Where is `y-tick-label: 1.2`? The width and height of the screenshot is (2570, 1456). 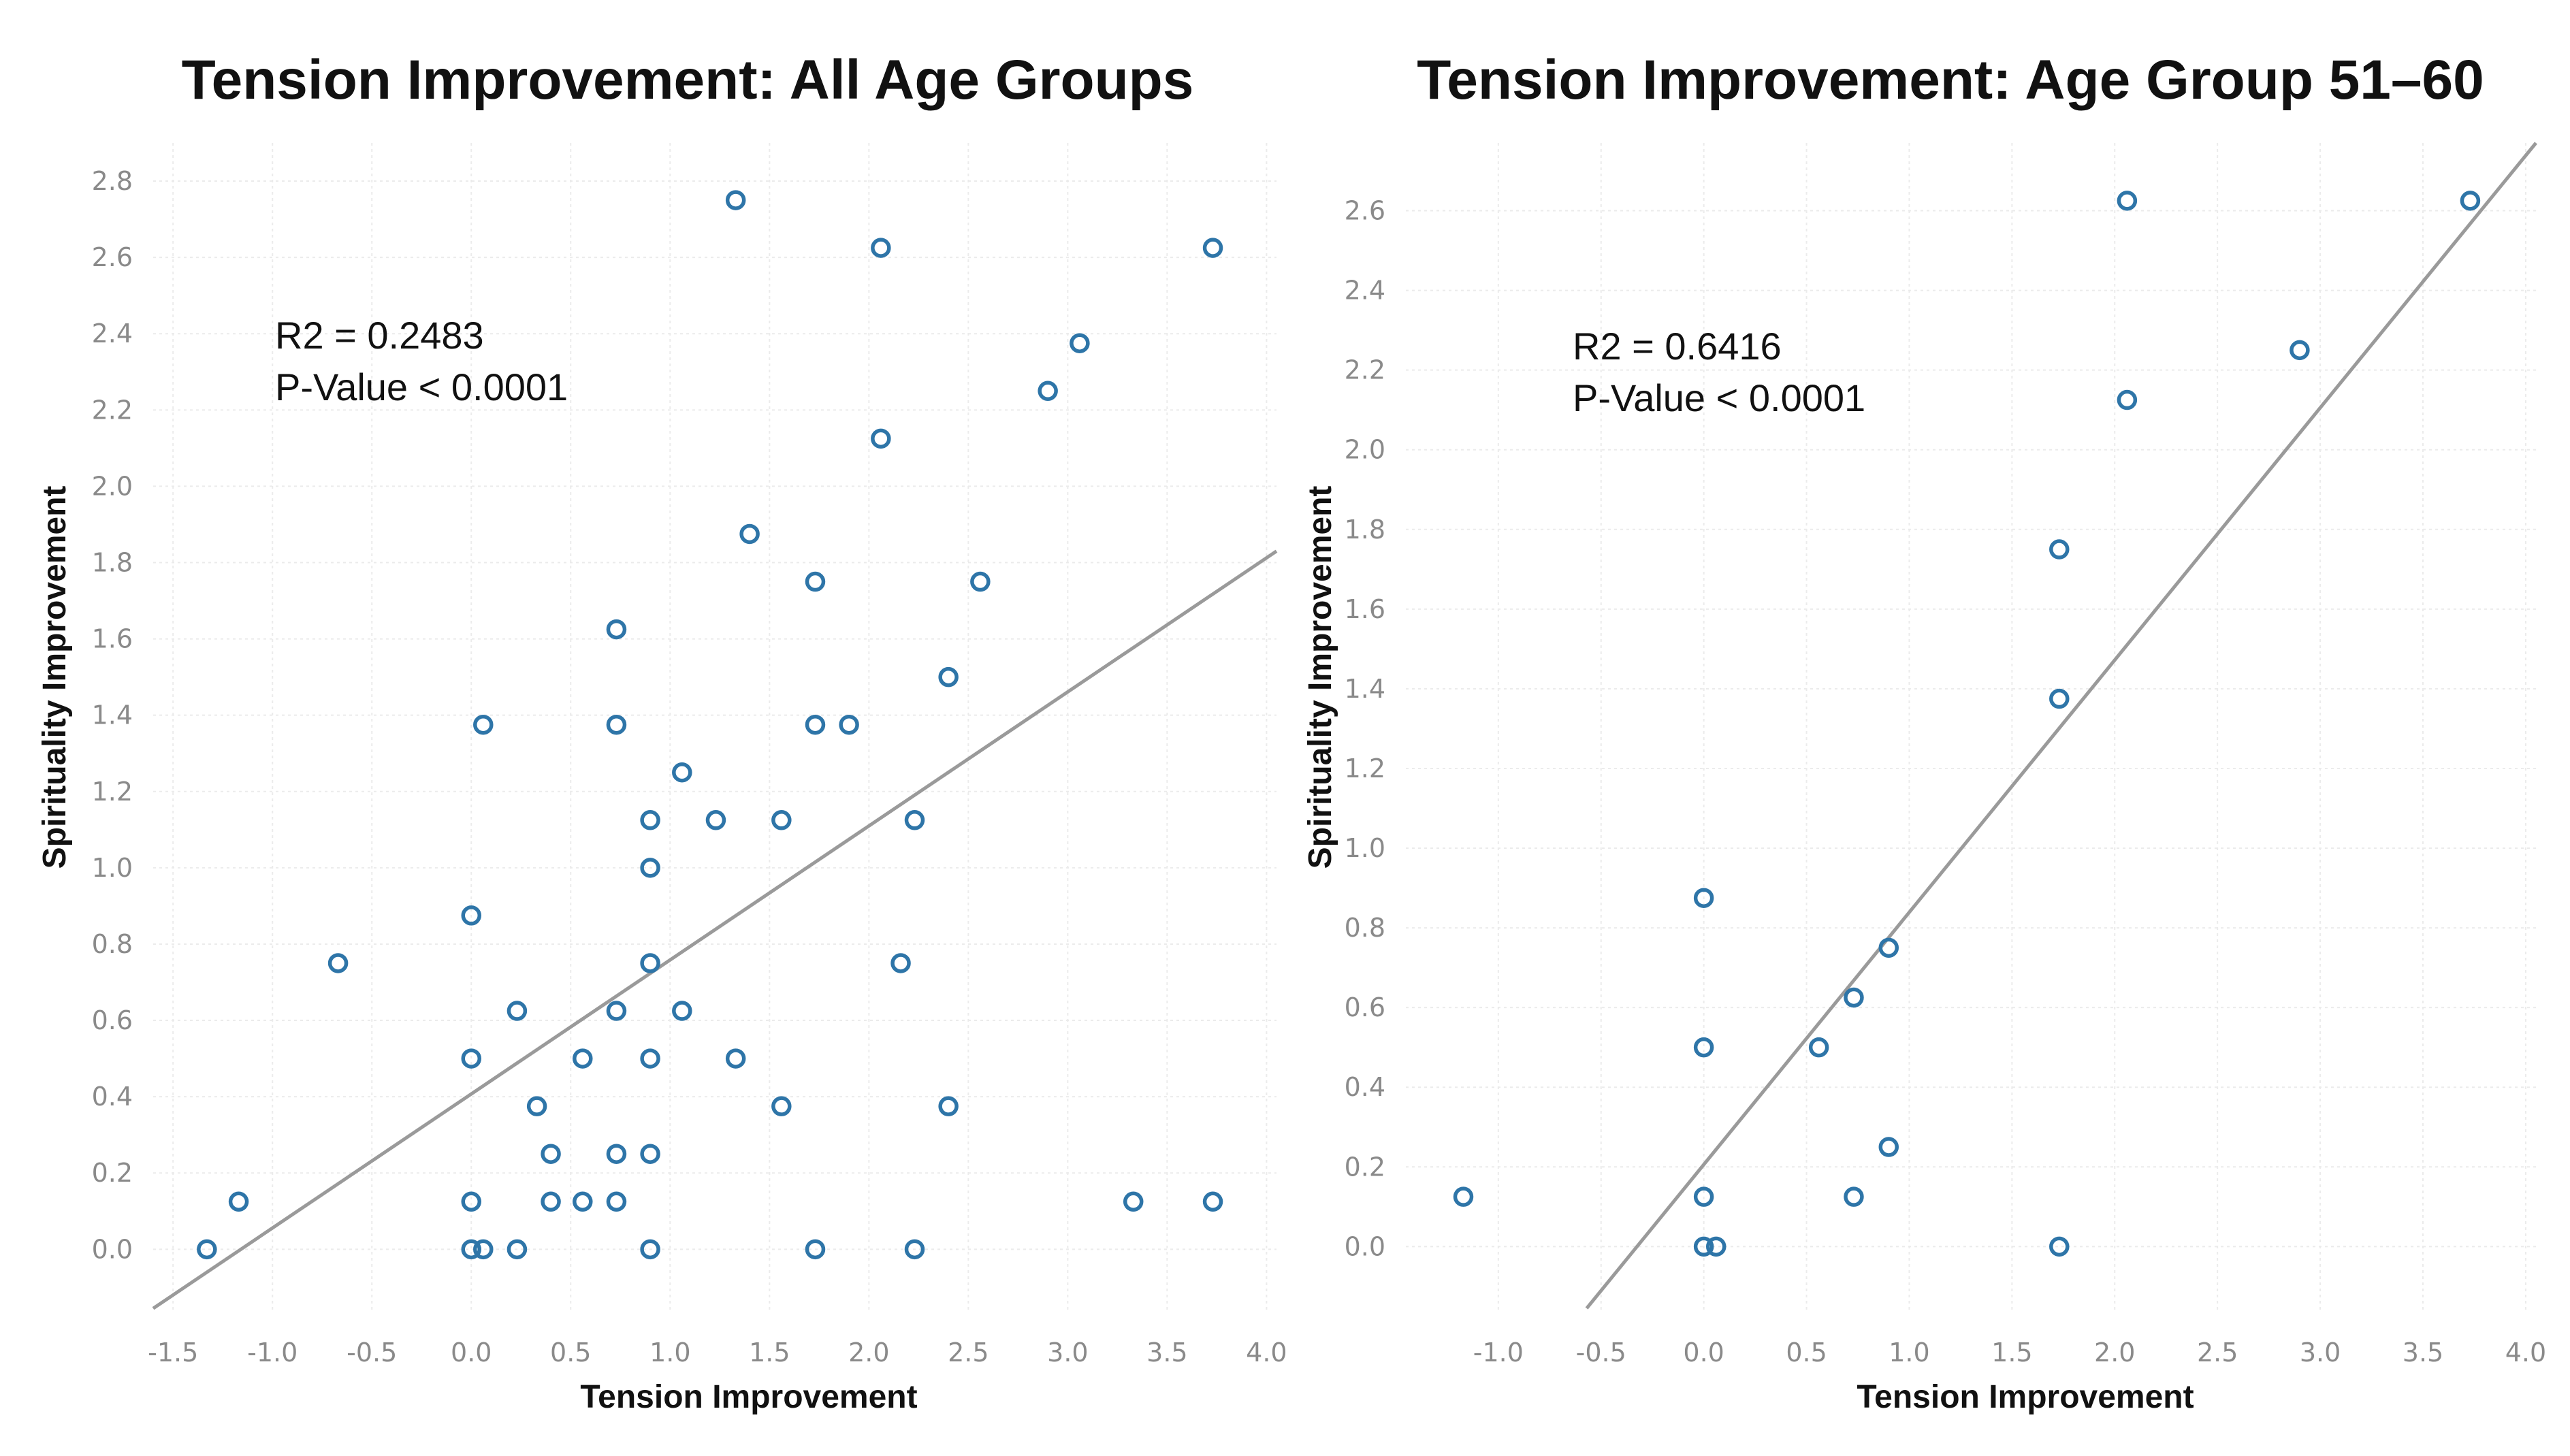
y-tick-label: 1.2 is located at coordinates (112, 792).